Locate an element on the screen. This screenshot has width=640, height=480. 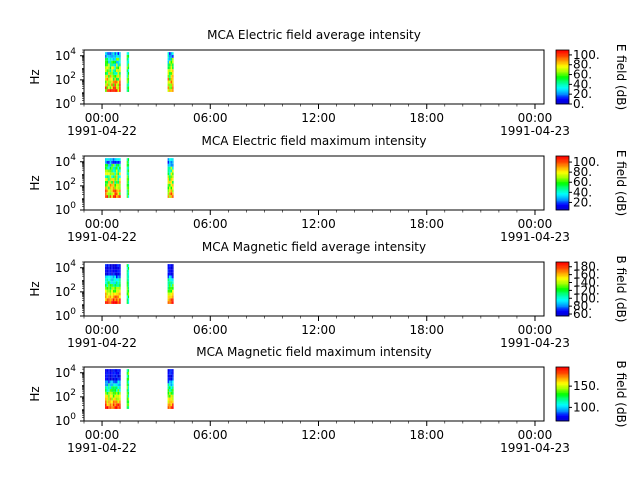
y-tick-label: 10⁴ is located at coordinates (65, 267).